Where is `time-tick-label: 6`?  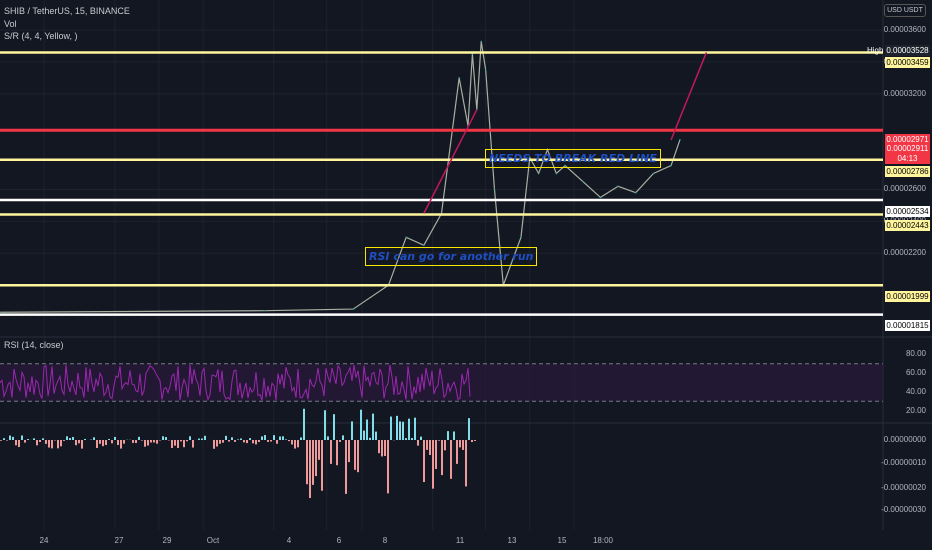 time-tick-label: 6 is located at coordinates (339, 540).